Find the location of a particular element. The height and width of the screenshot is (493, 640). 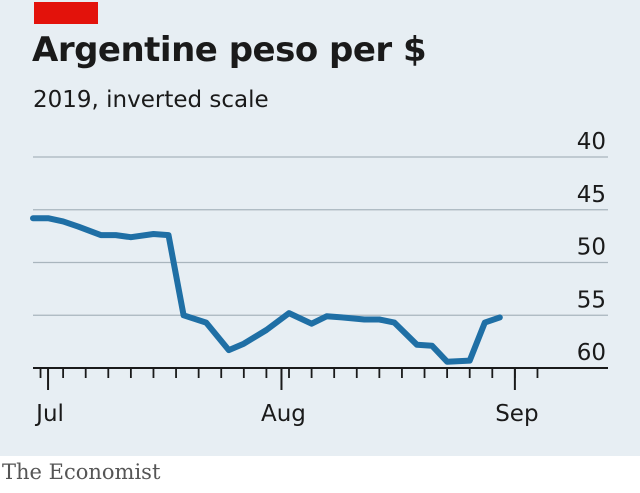

x-axis: Jul Aug Sep is located at coordinates (320, 397).